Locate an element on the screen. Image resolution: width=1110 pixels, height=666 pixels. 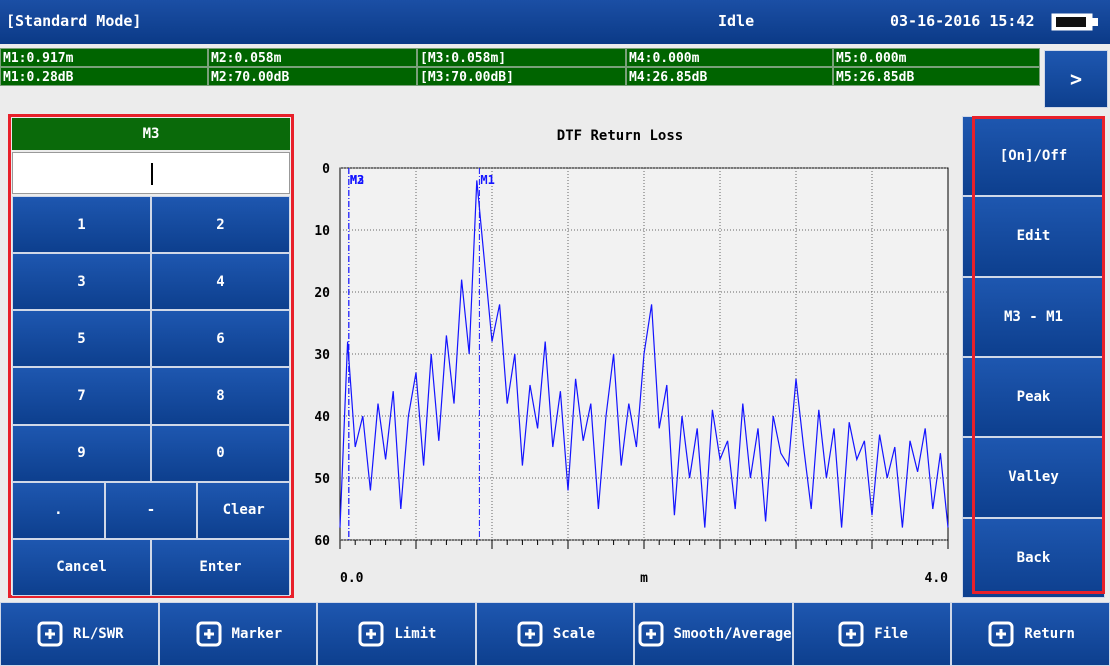
toolbar-button: Limit is located at coordinates (396, 634).